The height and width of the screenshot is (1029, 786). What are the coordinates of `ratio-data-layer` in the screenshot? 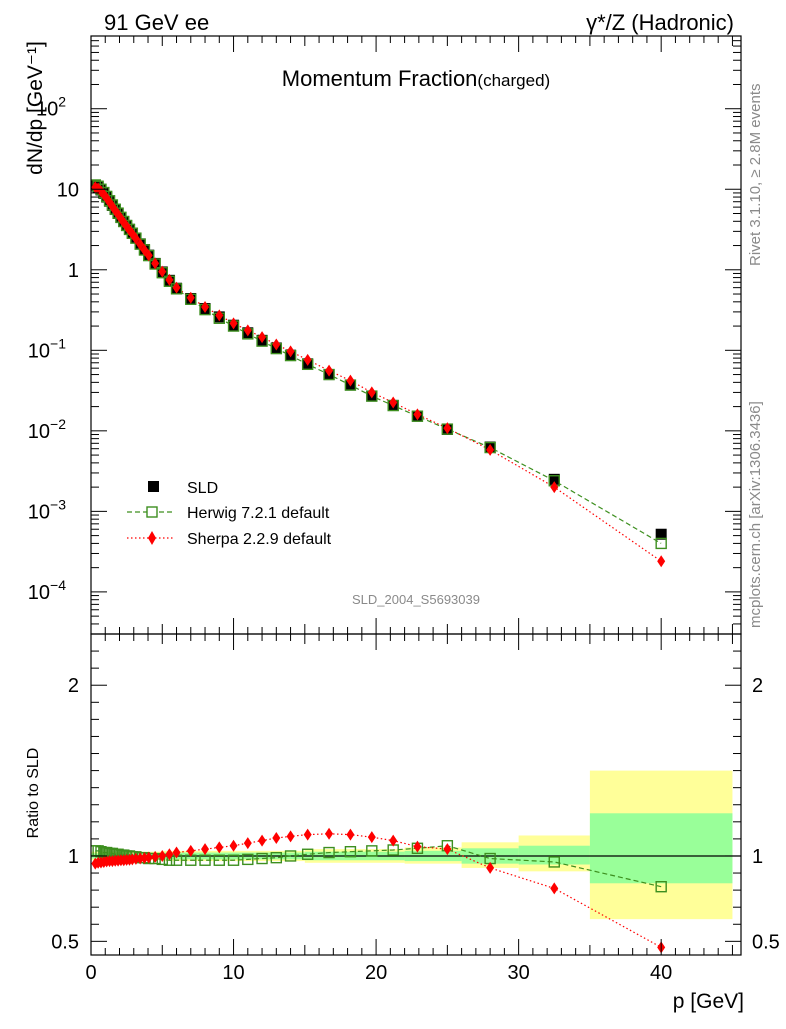 It's located at (416, 862).